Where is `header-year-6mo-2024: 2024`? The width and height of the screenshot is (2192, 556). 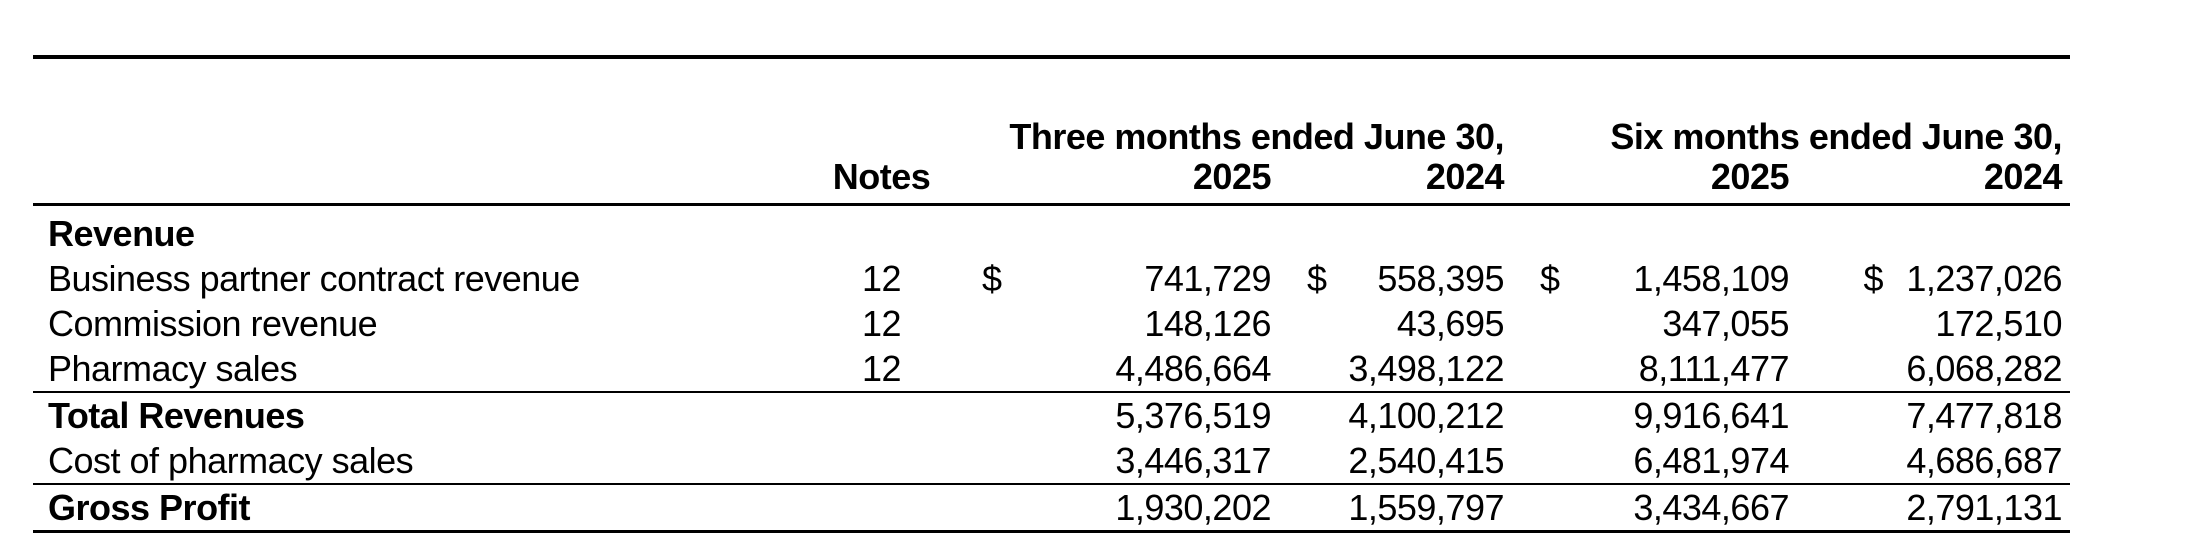
header-year-6mo-2024: 2024 is located at coordinates (2023, 177).